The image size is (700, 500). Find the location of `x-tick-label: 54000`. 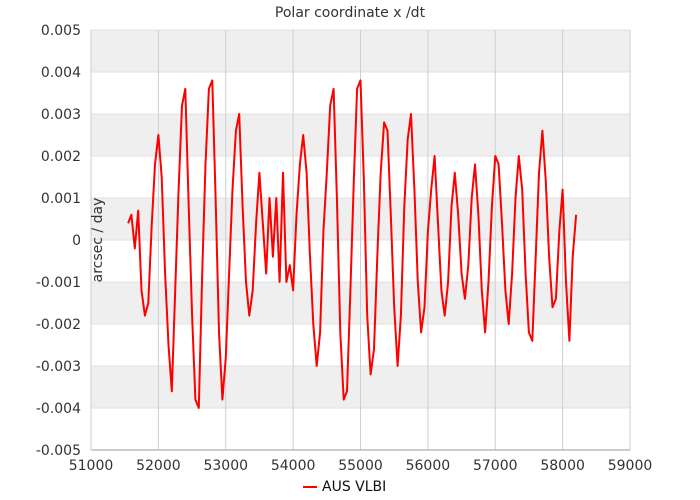

x-tick-label: 54000 is located at coordinates (293, 466).